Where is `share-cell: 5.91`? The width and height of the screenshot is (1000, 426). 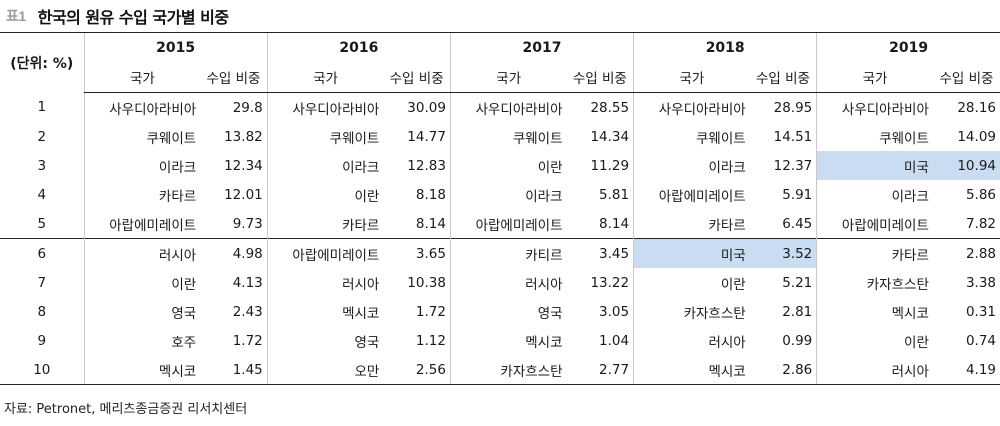 share-cell: 5.91 is located at coordinates (797, 194).